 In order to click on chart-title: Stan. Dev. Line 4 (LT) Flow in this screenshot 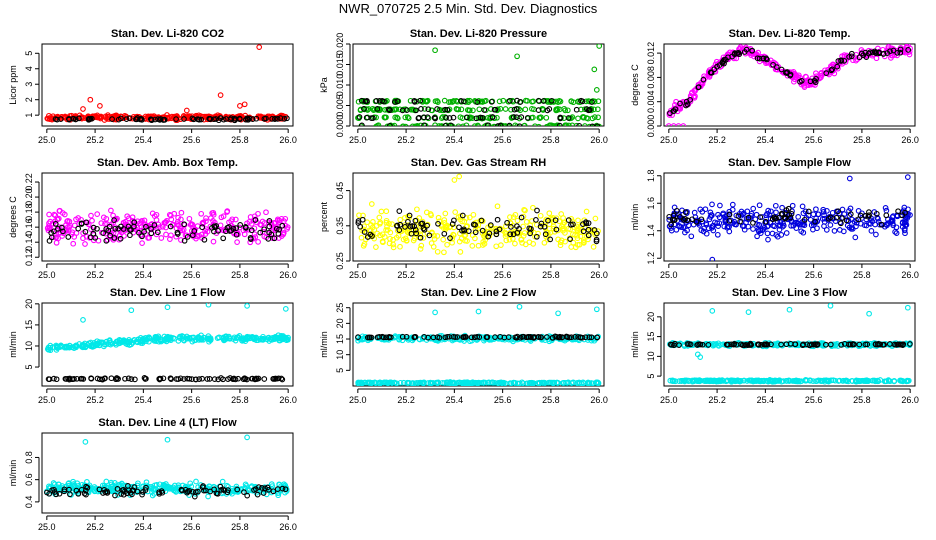, I will do `click(167, 423)`.